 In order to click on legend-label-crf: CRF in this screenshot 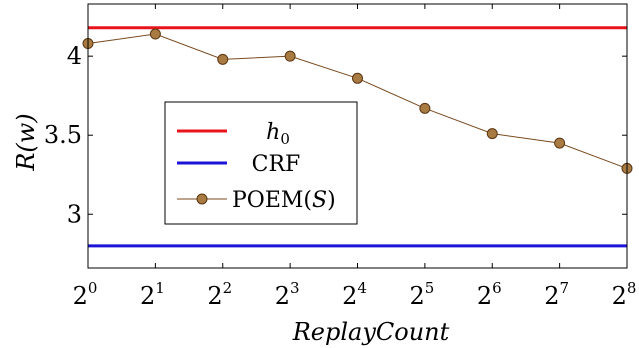, I will do `click(276, 164)`.